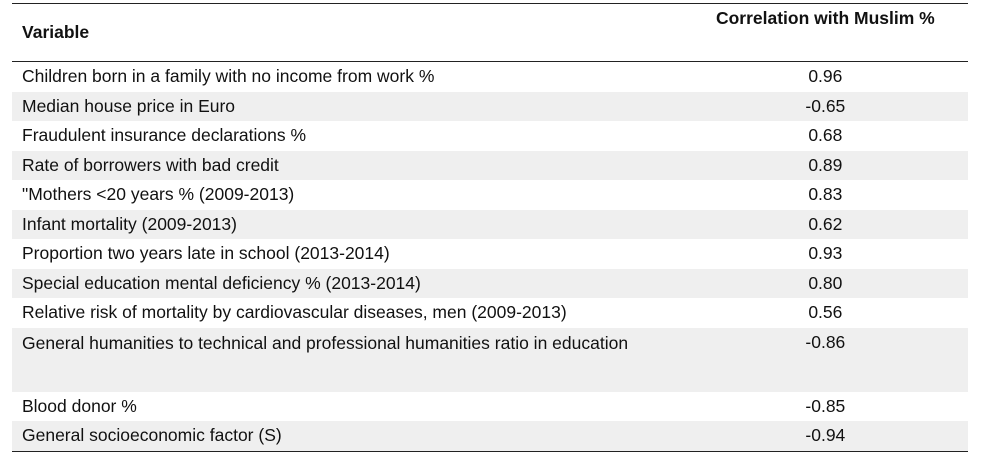 The image size is (988, 457). Describe the element at coordinates (490, 136) in the screenshot. I see `table-row: Fraudulent insurance declarations % 0.68` at that location.